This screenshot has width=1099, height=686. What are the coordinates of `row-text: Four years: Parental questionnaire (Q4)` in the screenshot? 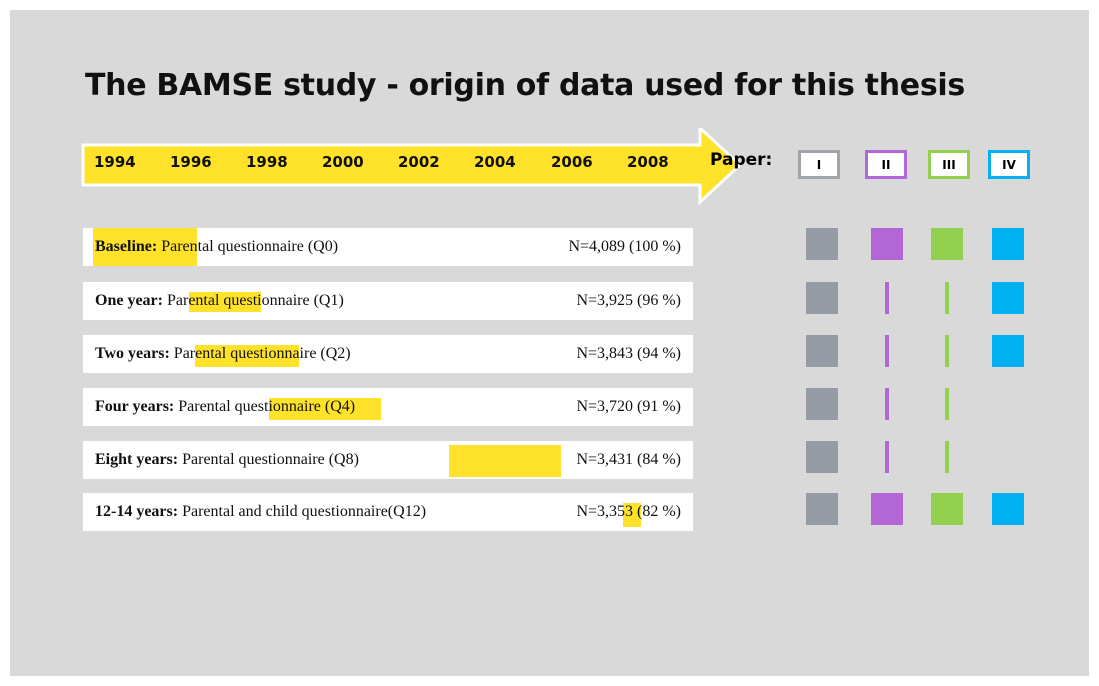 It's located at (225, 407).